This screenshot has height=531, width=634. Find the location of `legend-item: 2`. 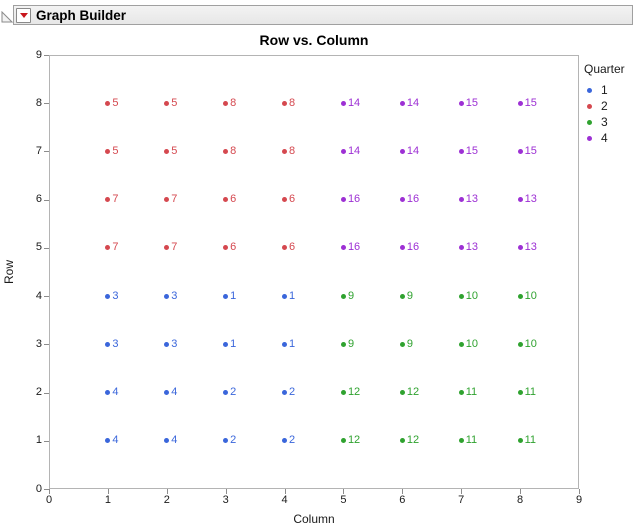

legend-item: 2 is located at coordinates (609, 106).